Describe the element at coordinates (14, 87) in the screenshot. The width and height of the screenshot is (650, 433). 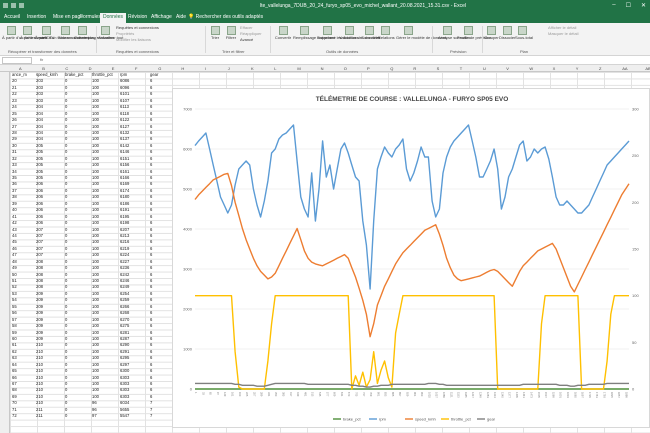
I see `table-cell: 21` at that location.